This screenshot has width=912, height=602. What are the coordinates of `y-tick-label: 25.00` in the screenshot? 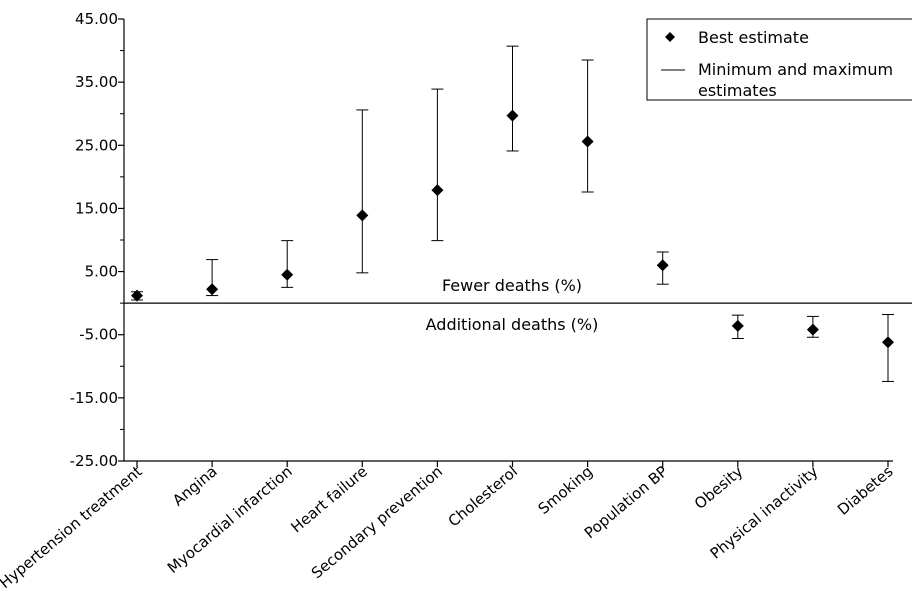 It's located at (96, 145).